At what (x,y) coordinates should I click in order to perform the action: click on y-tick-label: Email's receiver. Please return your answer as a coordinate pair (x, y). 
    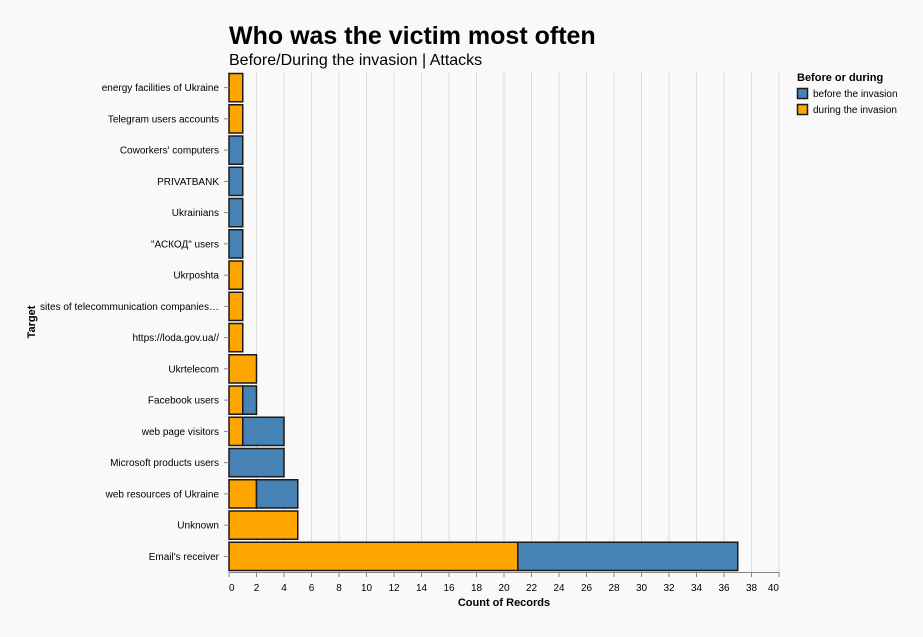
    Looking at the image, I should click on (184, 557).